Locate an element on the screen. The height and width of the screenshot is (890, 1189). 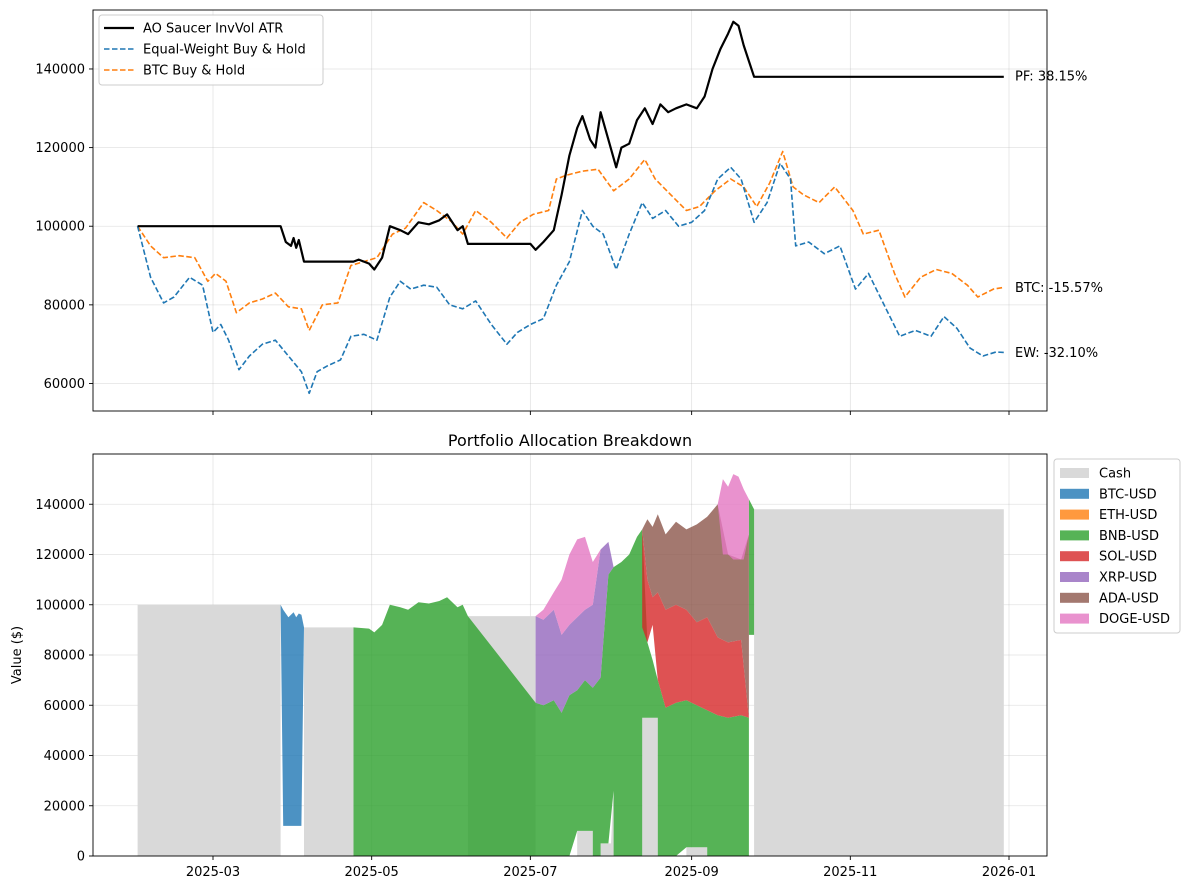
x-tick-label: 2025-09 is located at coordinates (691, 872).